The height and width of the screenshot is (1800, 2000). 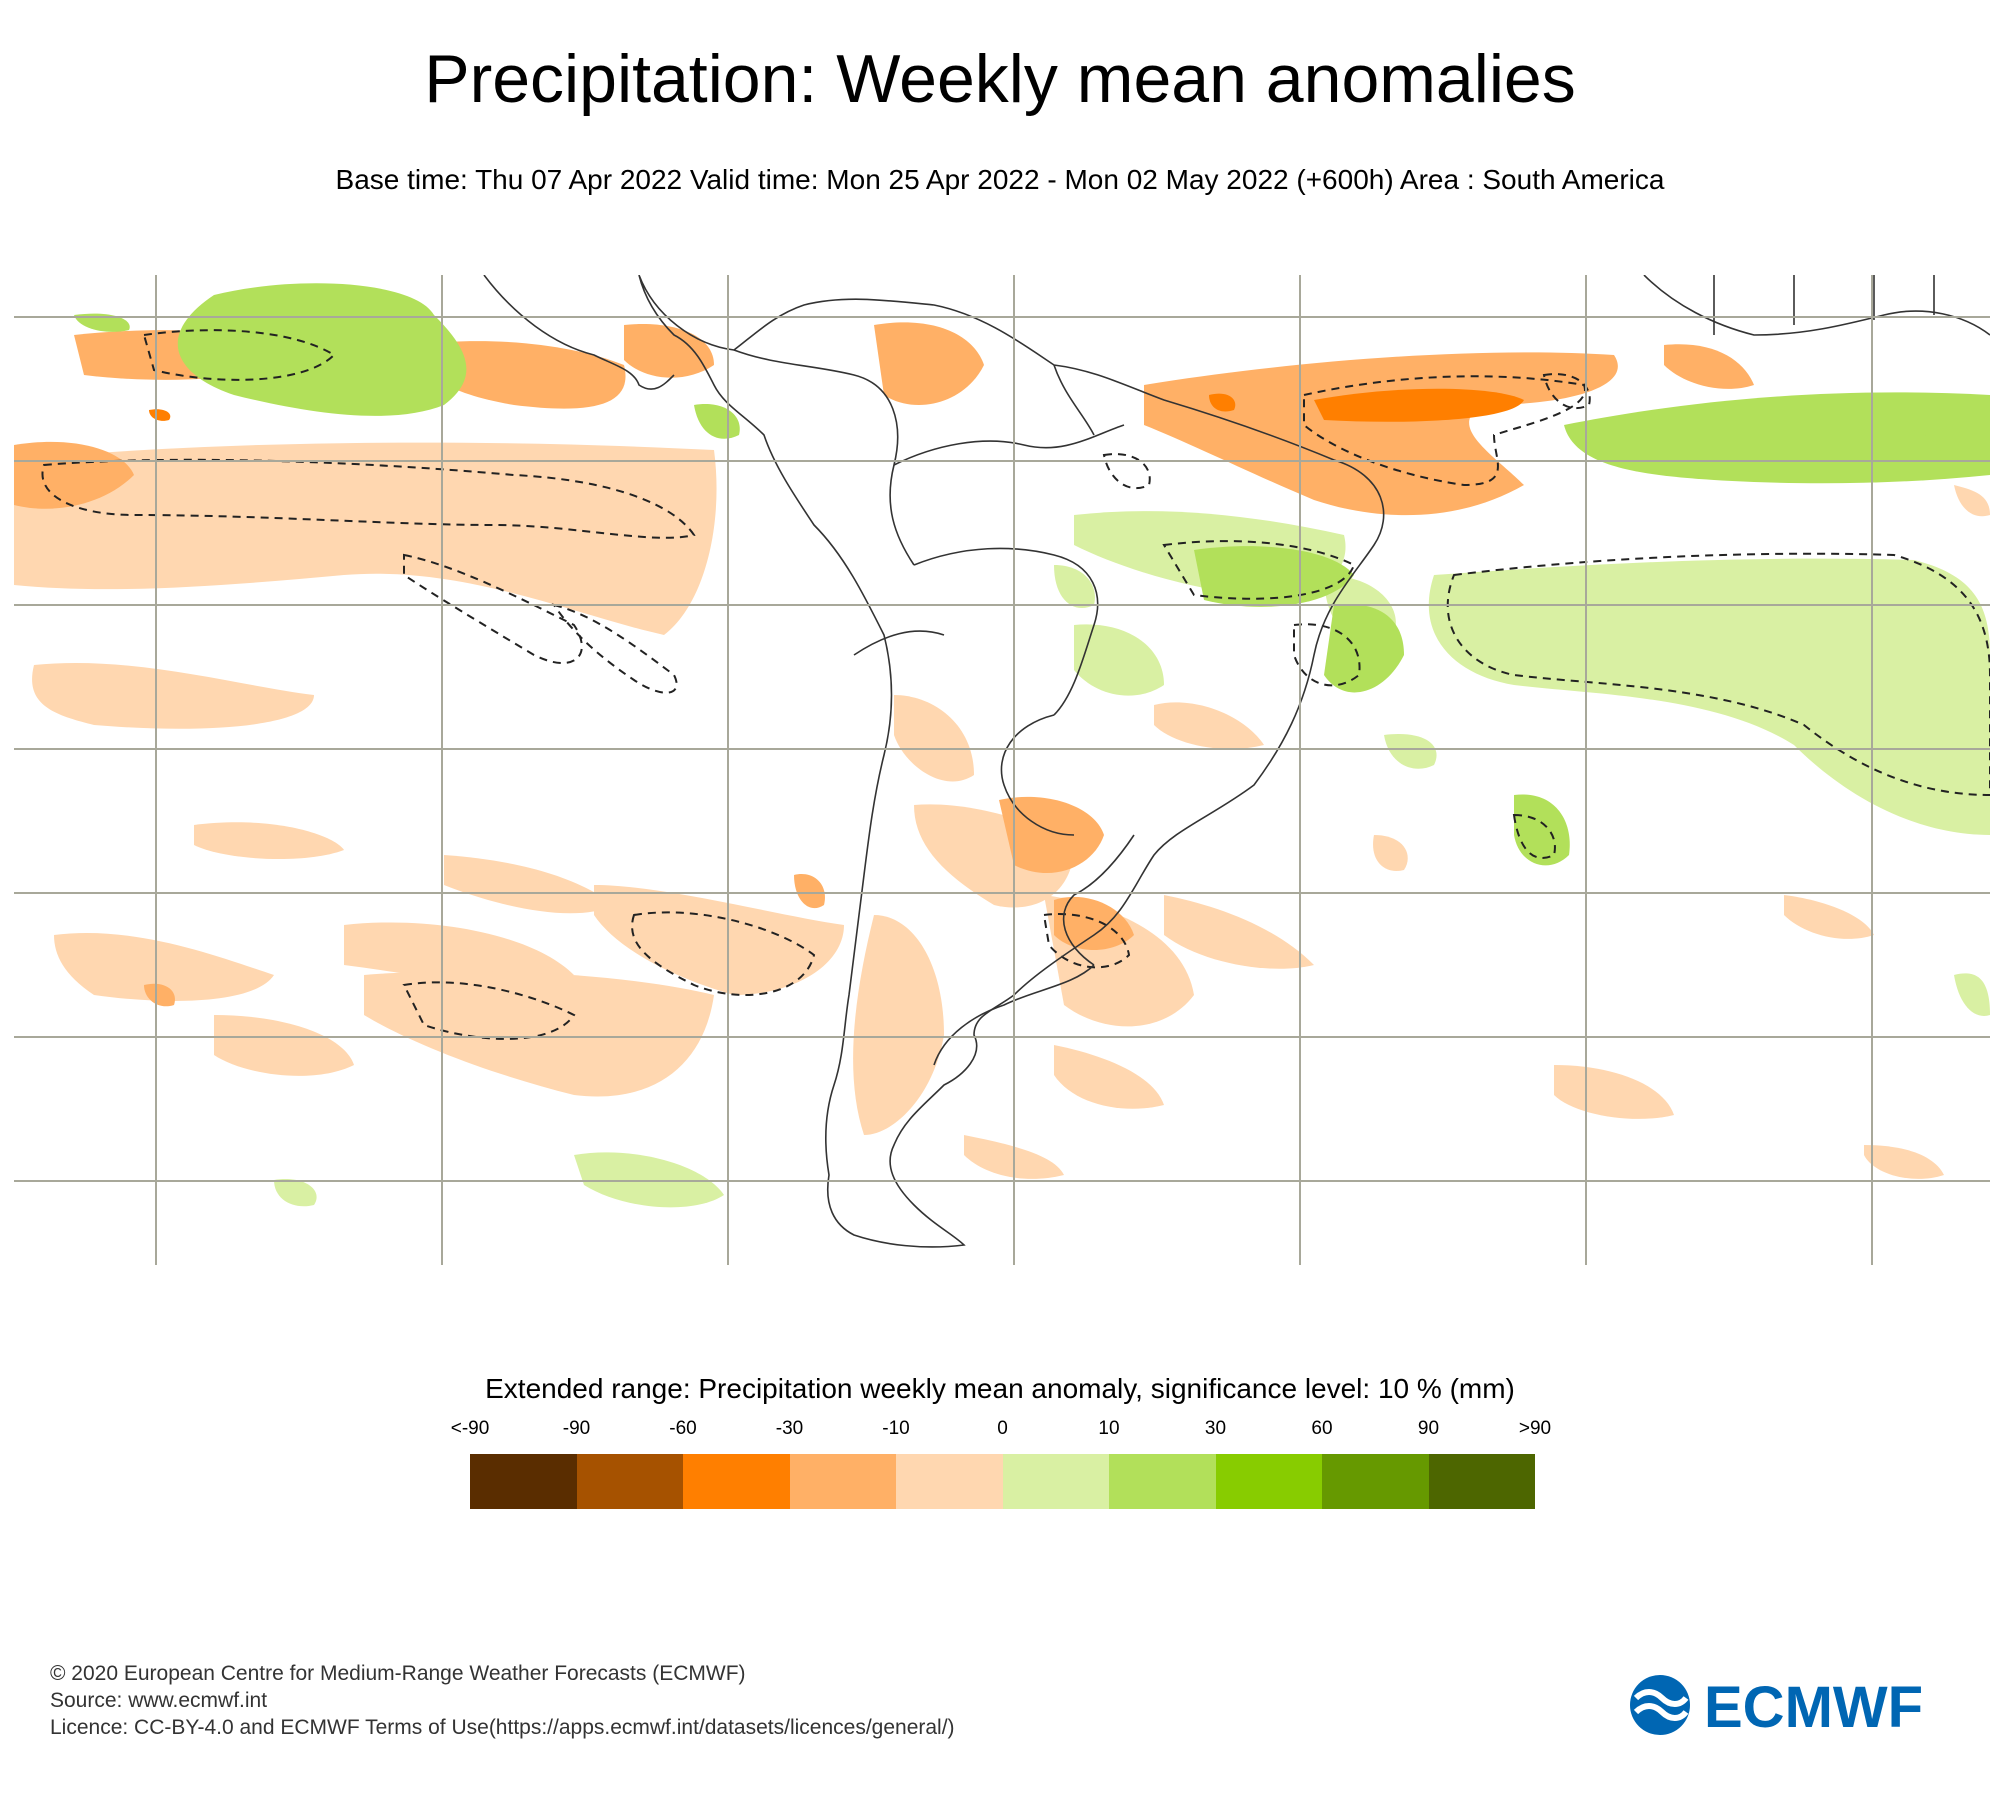 I want to click on legend-label: 90, so click(x=1428, y=1428).